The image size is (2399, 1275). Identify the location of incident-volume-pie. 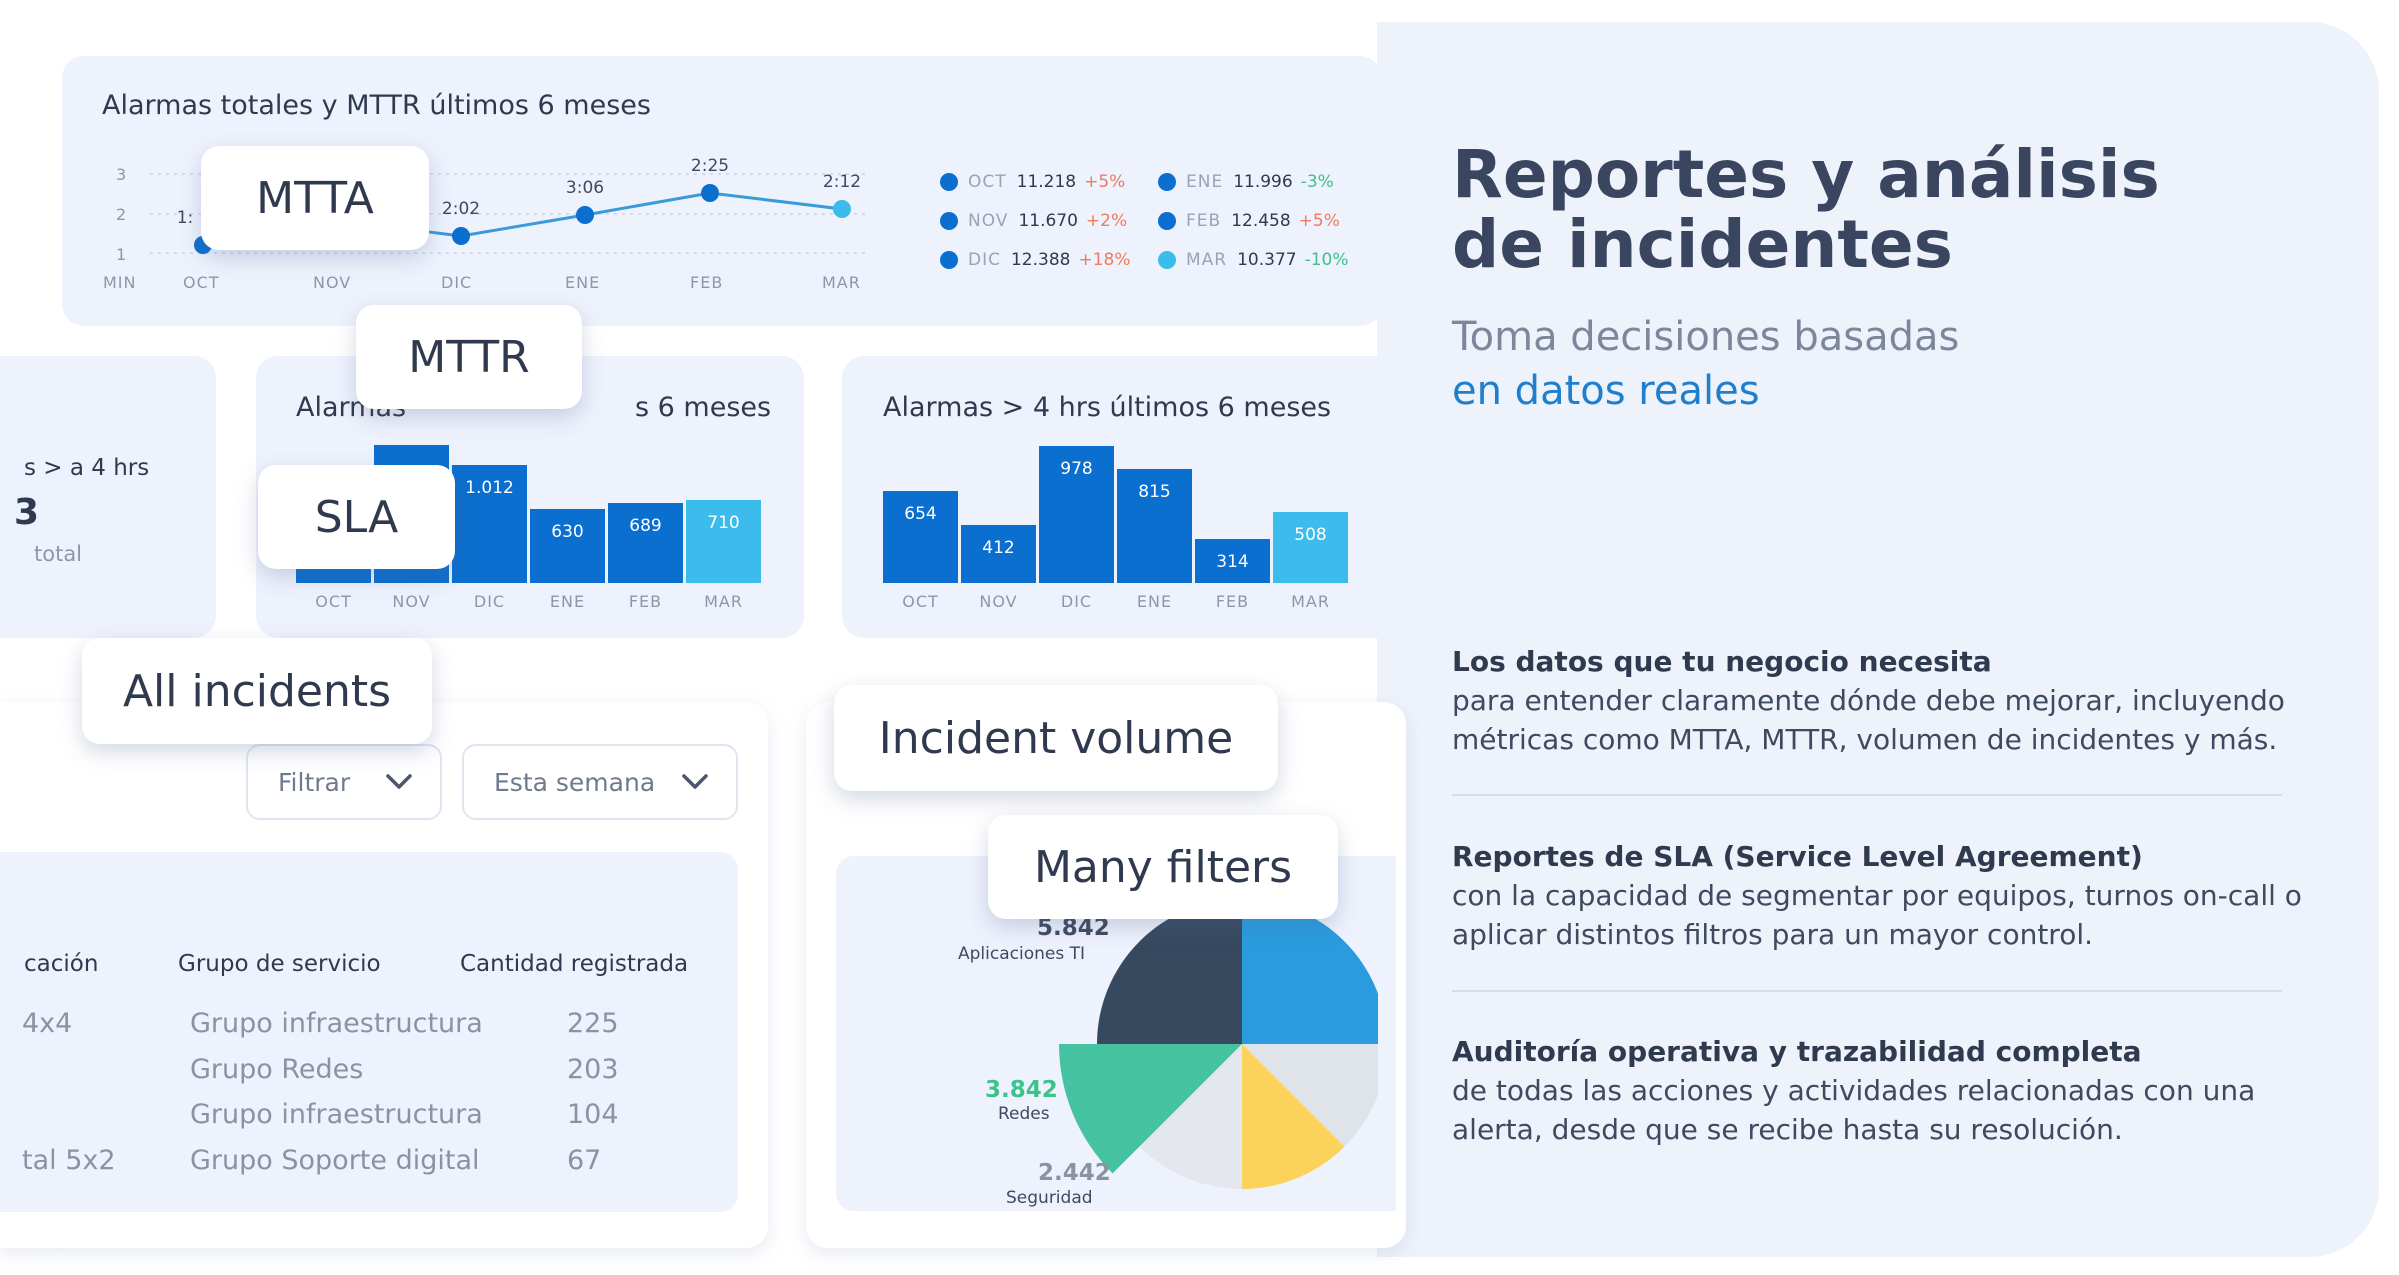
(1218, 1044).